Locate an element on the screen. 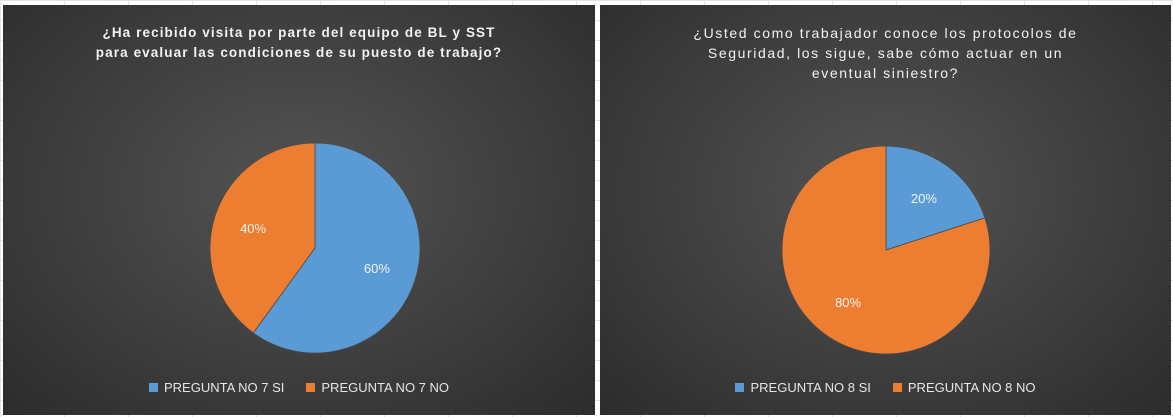 The height and width of the screenshot is (417, 1173). legend-label-no: PREGUNTA NO 7 NO is located at coordinates (385, 387).